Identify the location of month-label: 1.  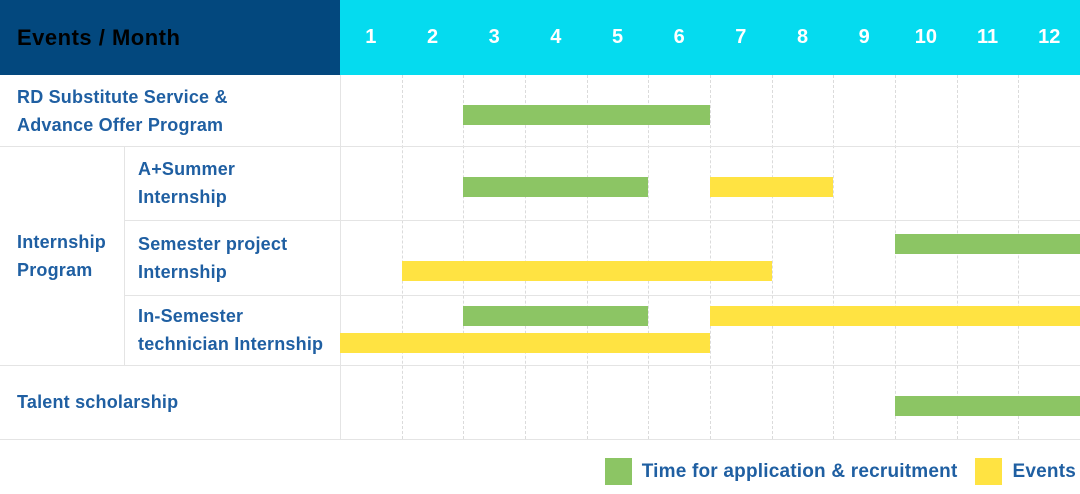
(371, 37).